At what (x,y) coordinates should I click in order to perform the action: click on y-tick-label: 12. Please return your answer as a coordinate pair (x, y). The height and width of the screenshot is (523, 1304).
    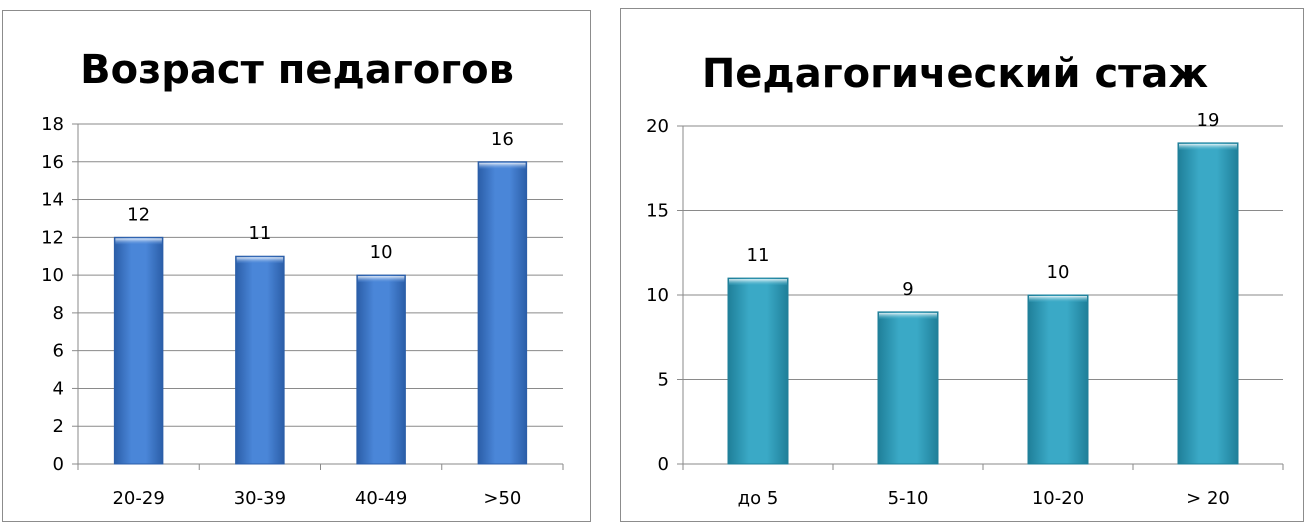
    Looking at the image, I should click on (52, 237).